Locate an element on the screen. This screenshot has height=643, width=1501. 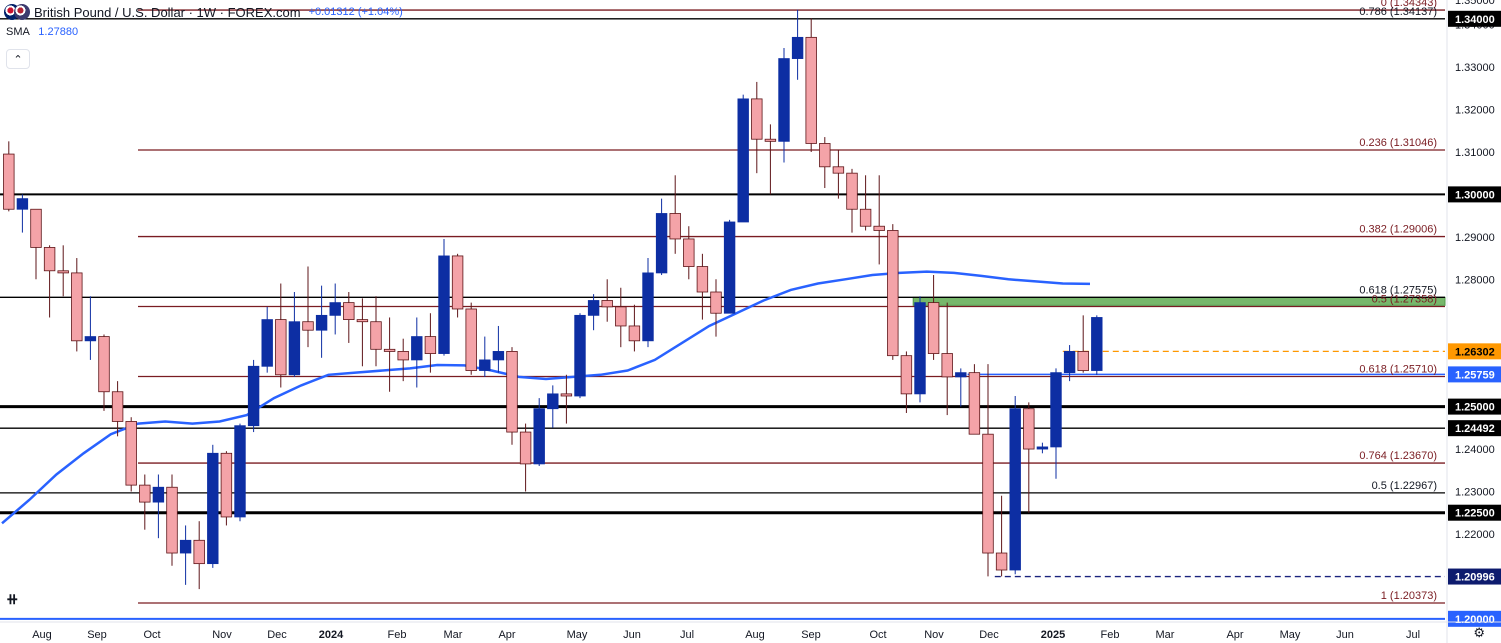
y-tick-label: 1.22000 is located at coordinates (1475, 535).